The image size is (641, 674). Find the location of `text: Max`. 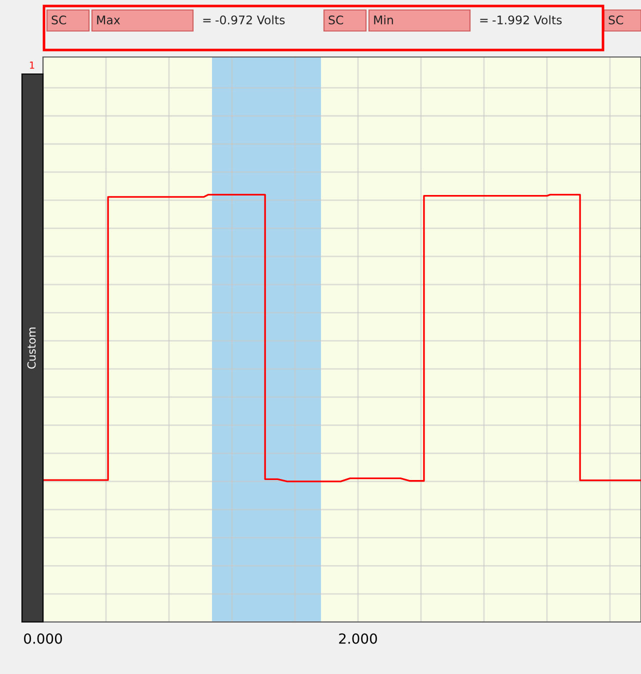

text: Max is located at coordinates (108, 20).